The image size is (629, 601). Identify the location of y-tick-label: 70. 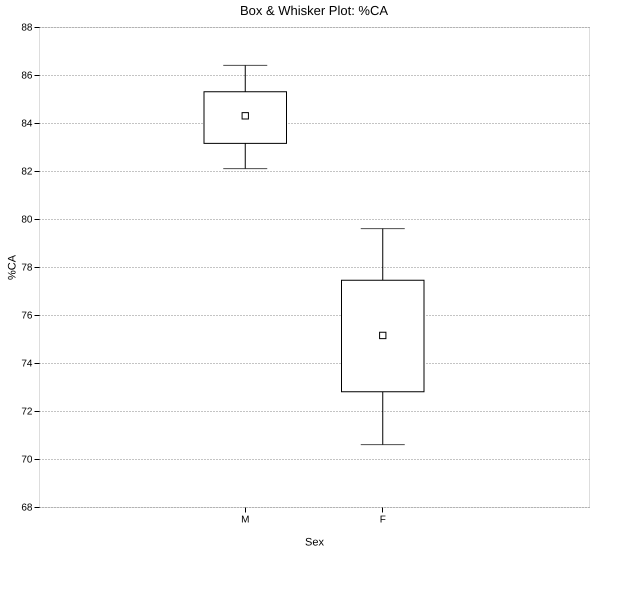
(27, 460).